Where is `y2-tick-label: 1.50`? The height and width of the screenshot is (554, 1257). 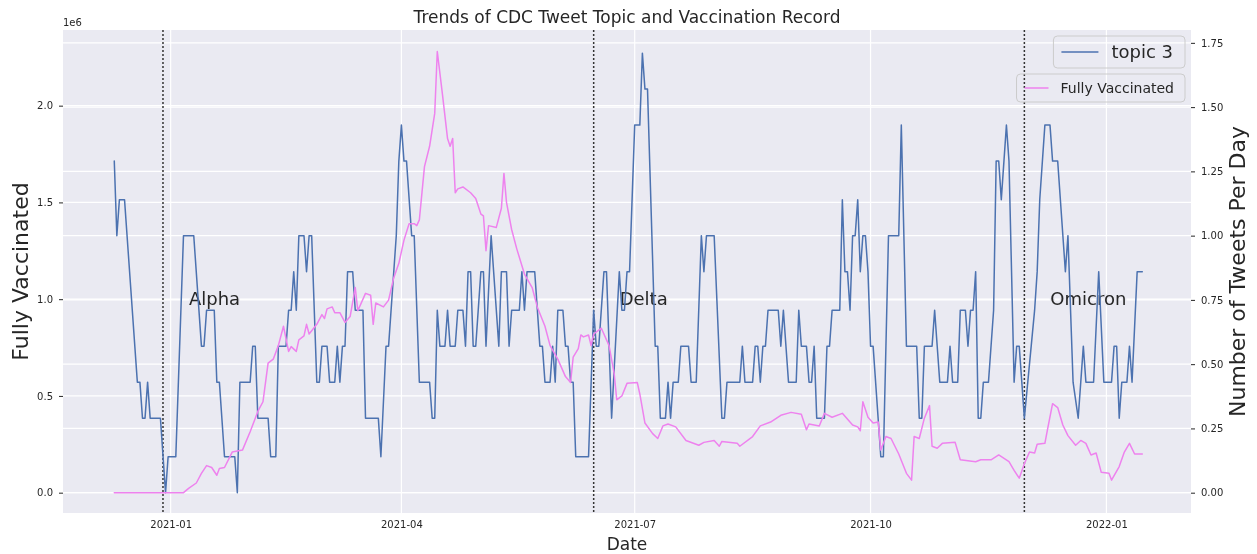
y2-tick-label: 1.50 is located at coordinates (1212, 107).